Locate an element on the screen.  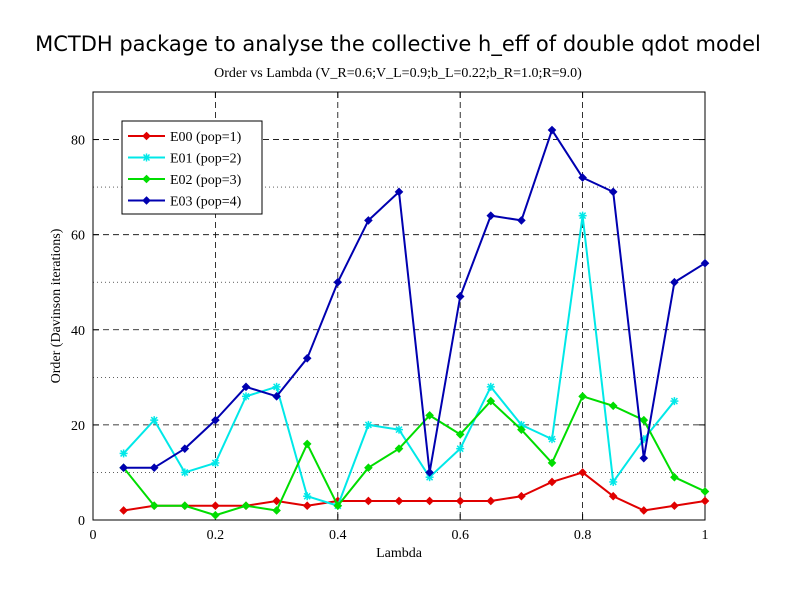
legend-label: E01 (pop=2) is located at coordinates (206, 159).